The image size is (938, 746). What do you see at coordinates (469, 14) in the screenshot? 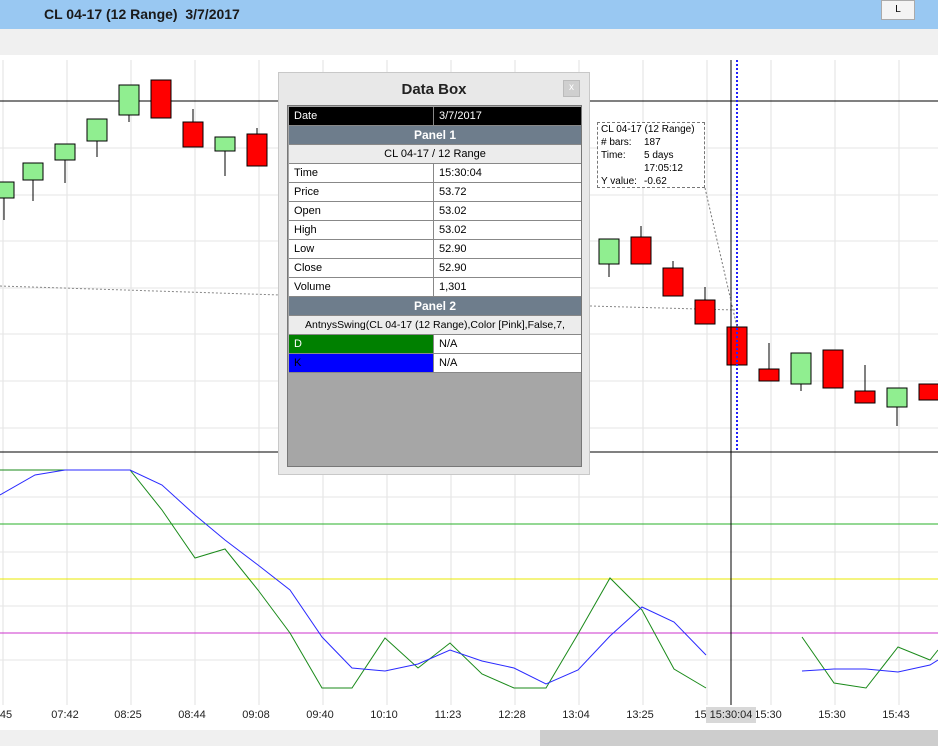
I see `title-bar` at bounding box center [469, 14].